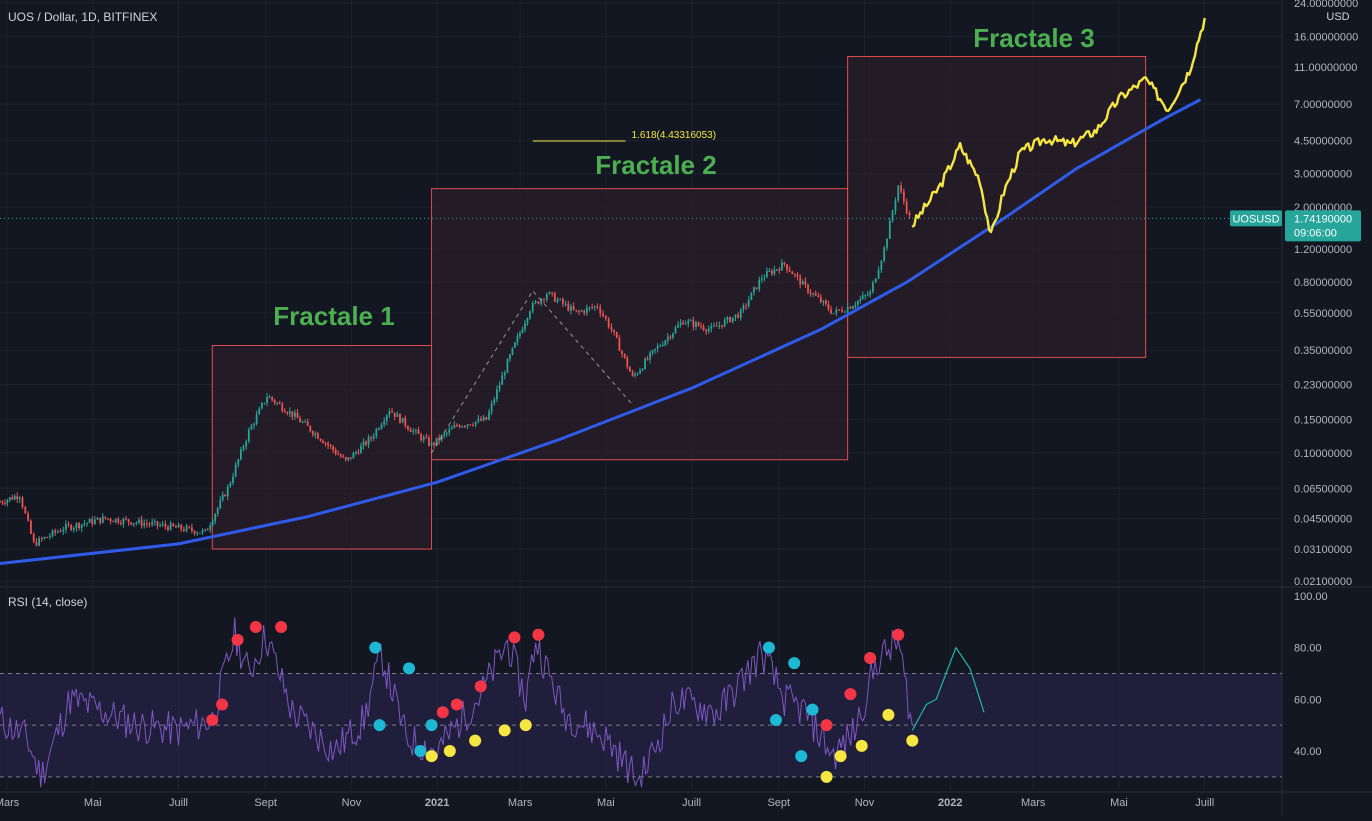 This screenshot has width=1372, height=821. Describe the element at coordinates (1323, 219) in the screenshot. I see `price-tag-value: 1.74190000` at that location.